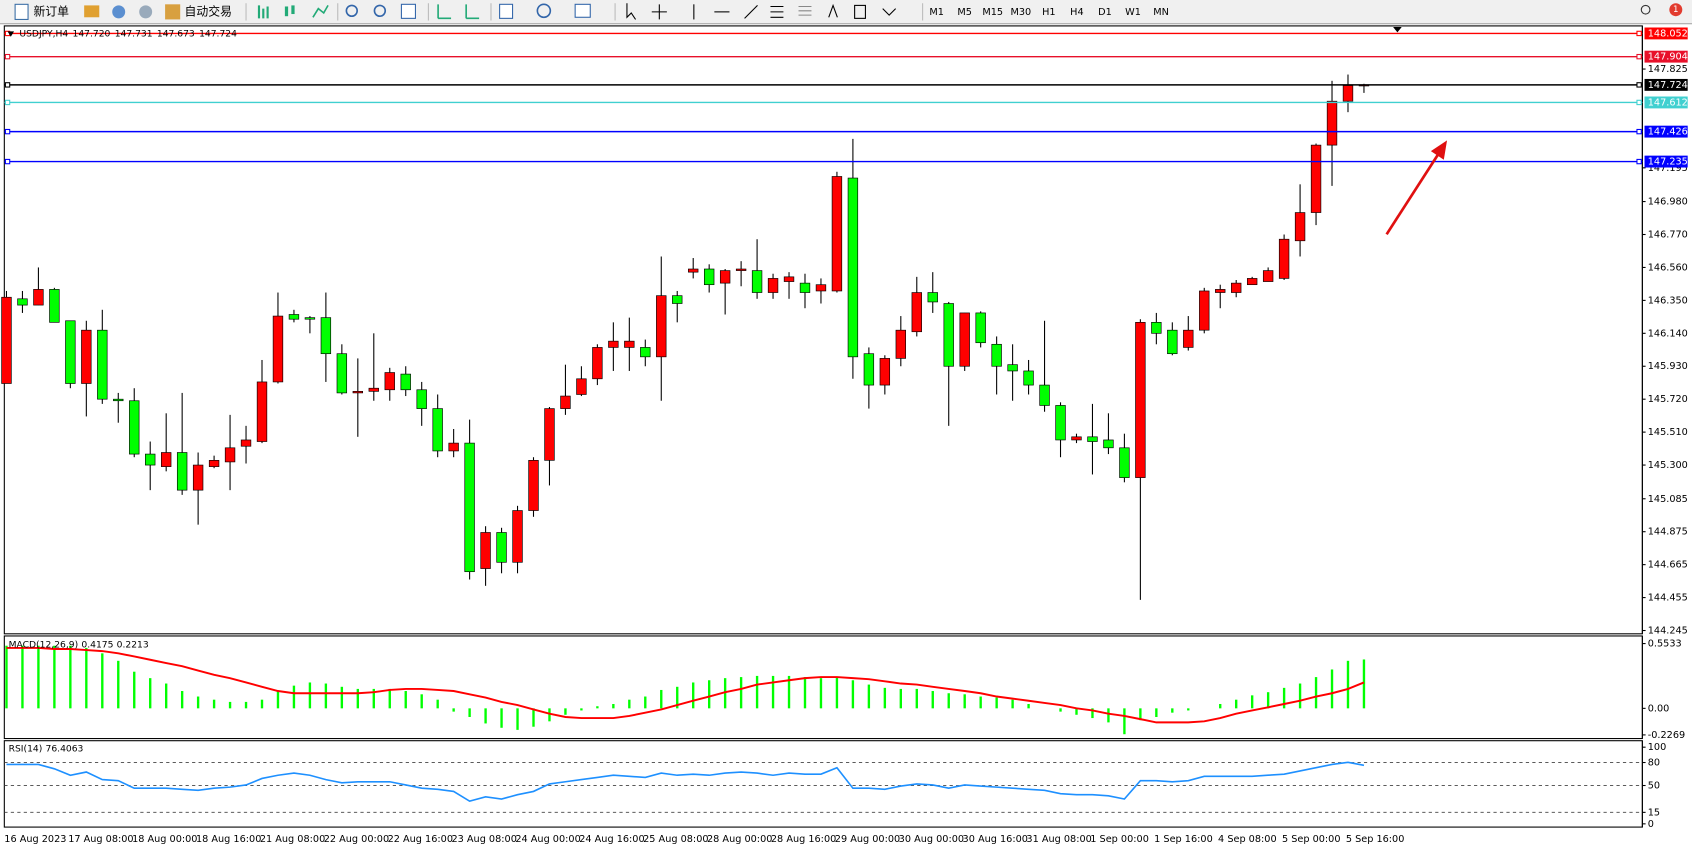 This screenshot has height=853, width=1692. What do you see at coordinates (1668, 598) in the screenshot?
I see `y-tick-label: 144.455` at bounding box center [1668, 598].